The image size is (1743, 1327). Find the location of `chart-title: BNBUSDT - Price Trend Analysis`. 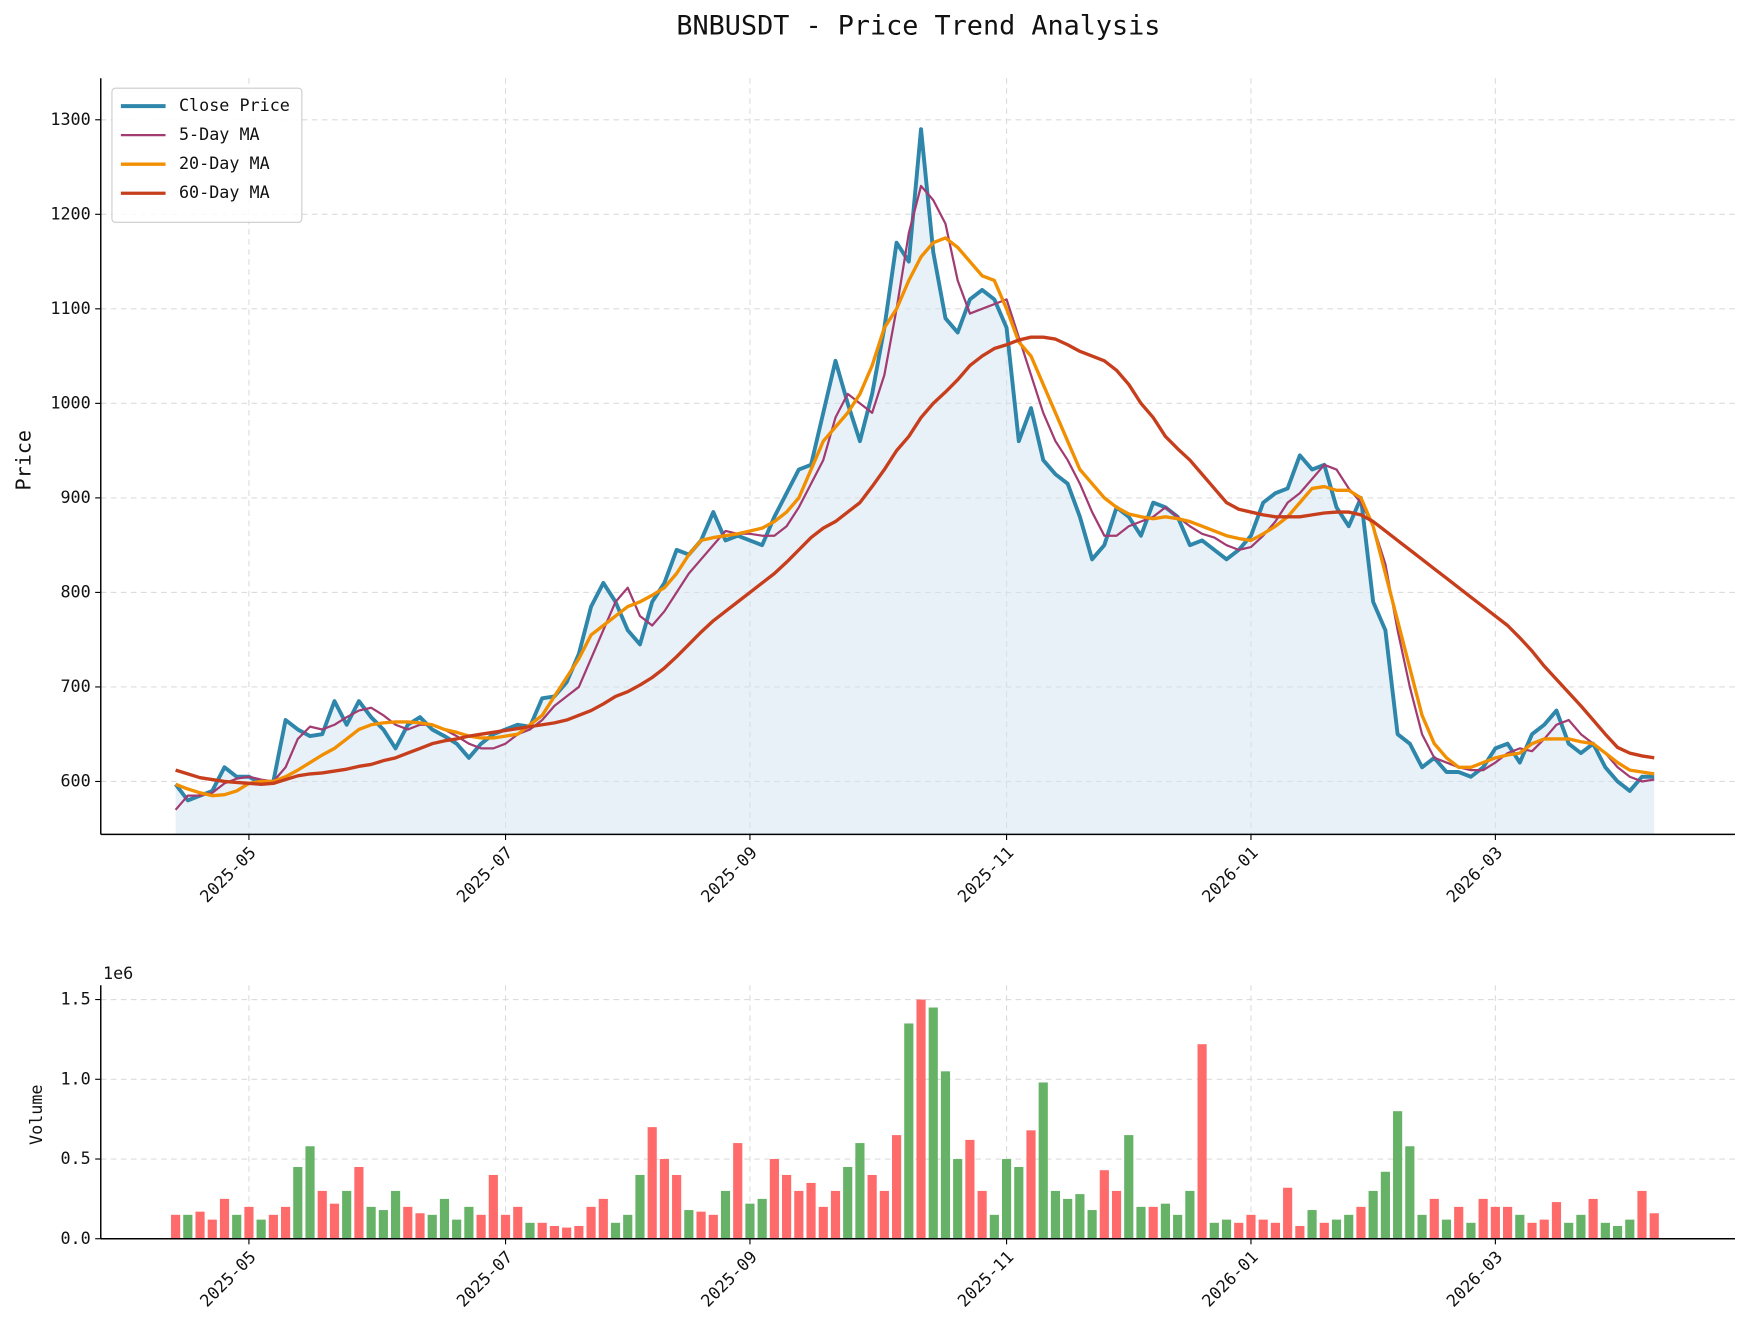

chart-title: BNBUSDT - Price Trend Analysis is located at coordinates (918, 25).